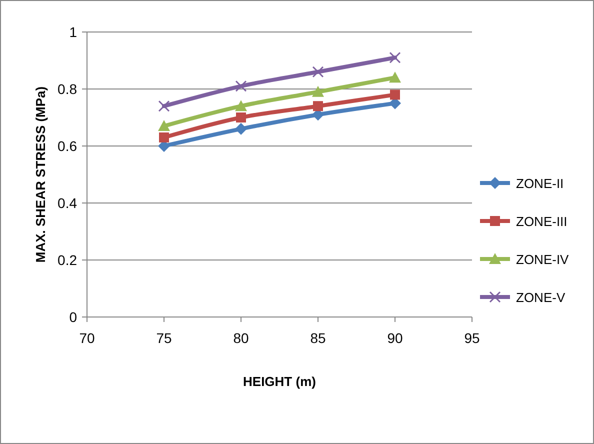 The image size is (594, 444). What do you see at coordinates (68, 89) in the screenshot?
I see `y-tick-label: 0.8` at bounding box center [68, 89].